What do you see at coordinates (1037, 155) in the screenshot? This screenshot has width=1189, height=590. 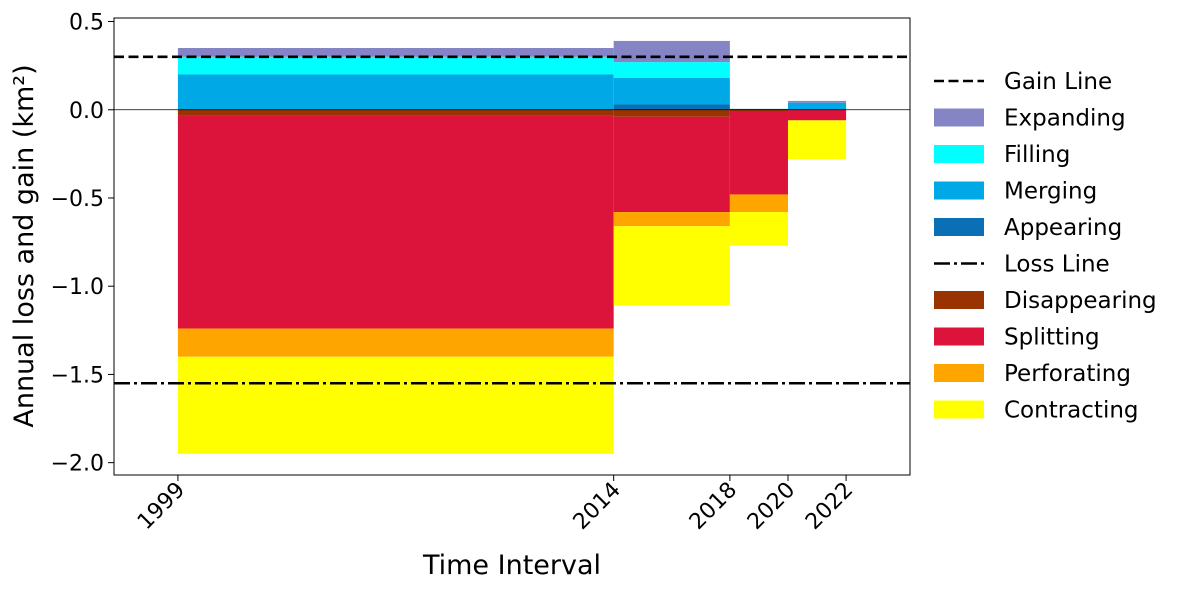 I see `legend-label-filling: Filling` at bounding box center [1037, 155].